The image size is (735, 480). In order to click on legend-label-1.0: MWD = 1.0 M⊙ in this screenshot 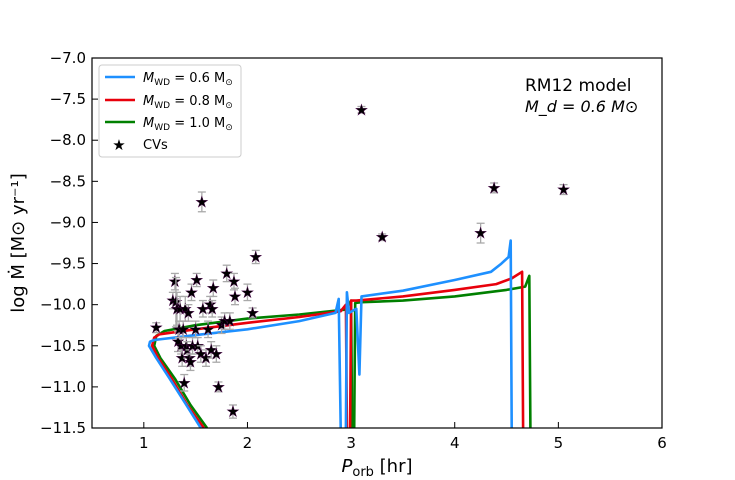, I will do `click(188, 124)`.